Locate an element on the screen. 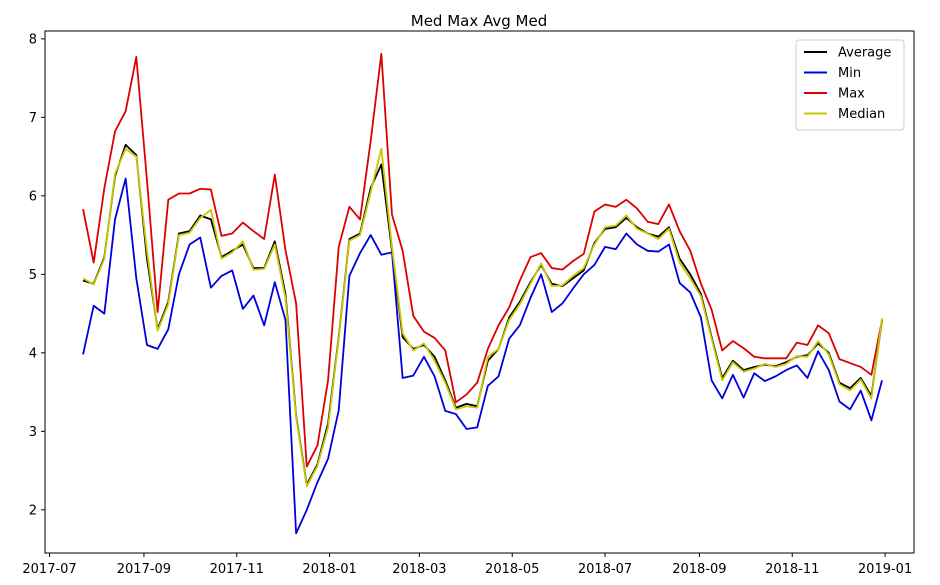 Image resolution: width=940 pixels, height=585 pixels. legend-label-min: Min is located at coordinates (849, 73).